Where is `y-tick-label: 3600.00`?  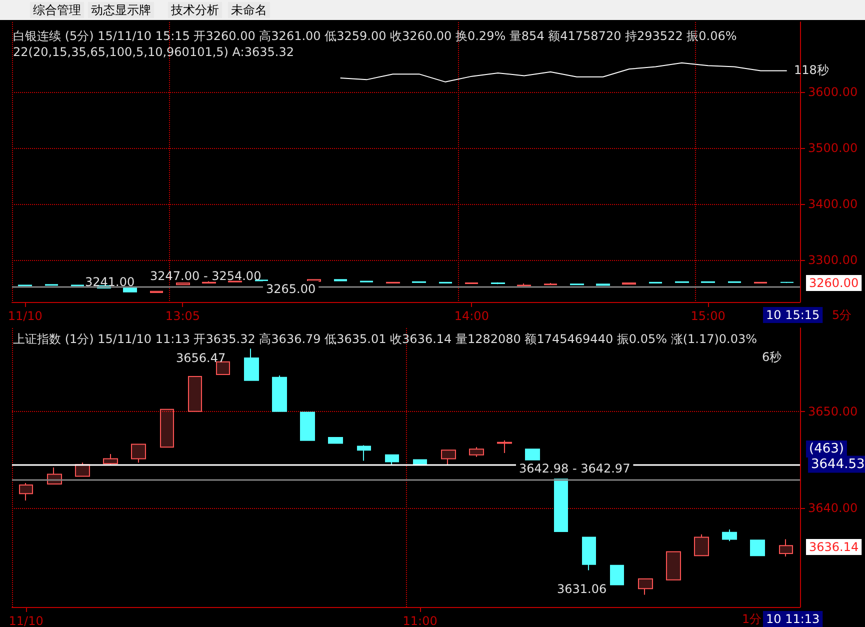 y-tick-label: 3600.00 is located at coordinates (833, 92).